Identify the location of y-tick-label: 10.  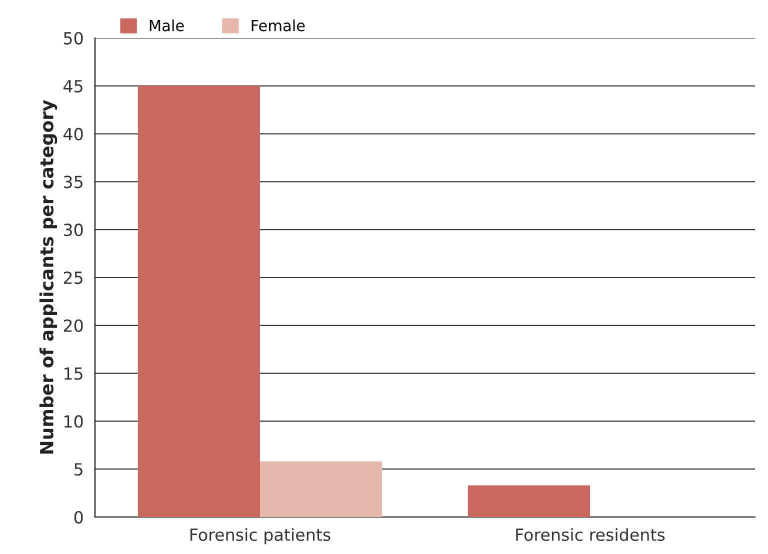
(73, 421).